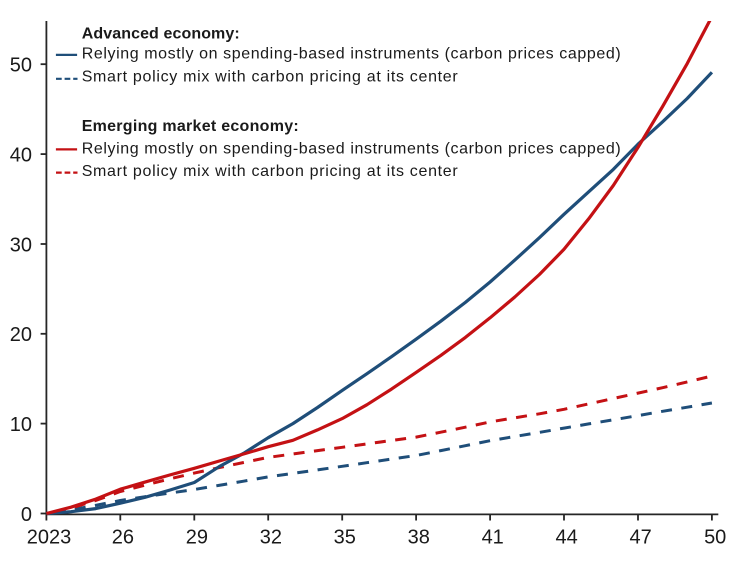 The image size is (749, 576). What do you see at coordinates (640, 538) in the screenshot?
I see `svg-text: 47` at bounding box center [640, 538].